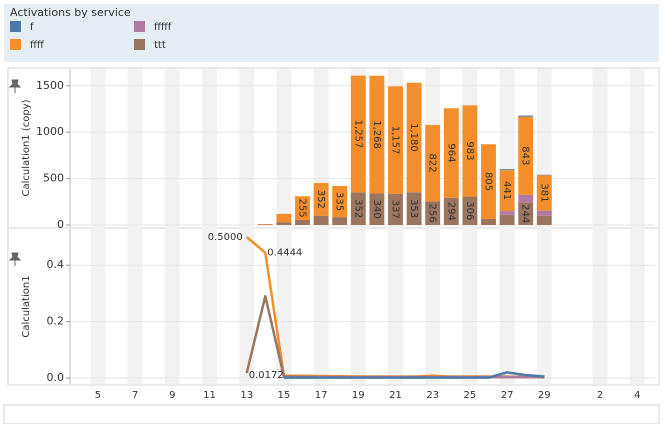  Describe the element at coordinates (53, 178) in the screenshot. I see `y-tick-label: 500` at that location.